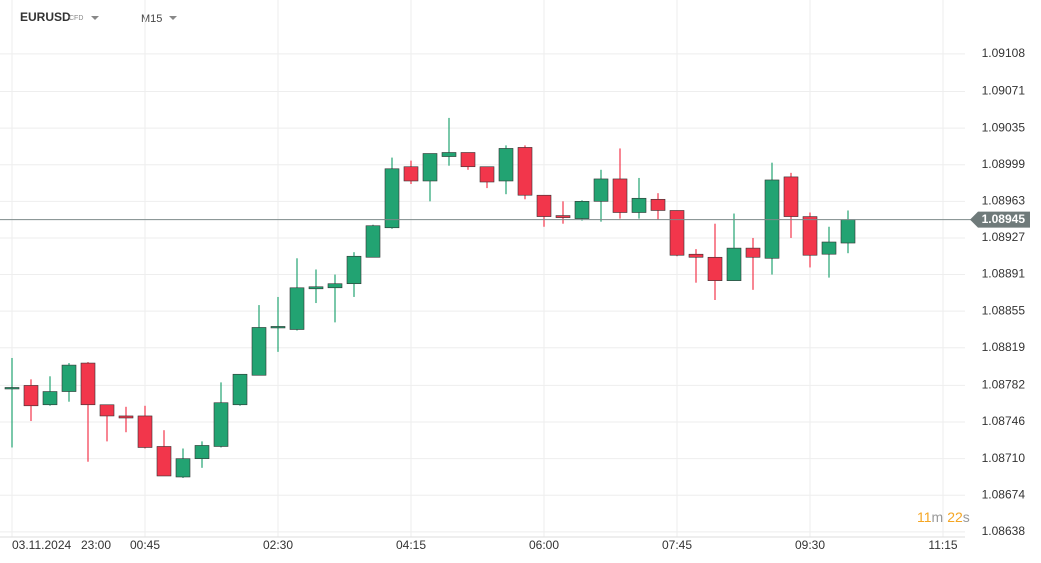  Describe the element at coordinates (955, 517) in the screenshot. I see `timer-seconds: 22` at that location.